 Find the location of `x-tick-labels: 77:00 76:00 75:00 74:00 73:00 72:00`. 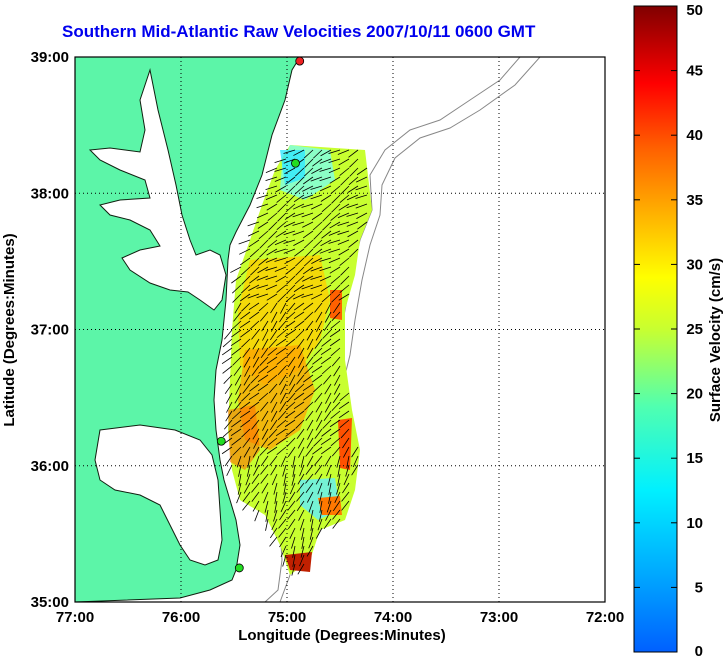

x-tick-labels: 77:00 76:00 75:00 74:00 73:00 72:00 is located at coordinates (340, 617).